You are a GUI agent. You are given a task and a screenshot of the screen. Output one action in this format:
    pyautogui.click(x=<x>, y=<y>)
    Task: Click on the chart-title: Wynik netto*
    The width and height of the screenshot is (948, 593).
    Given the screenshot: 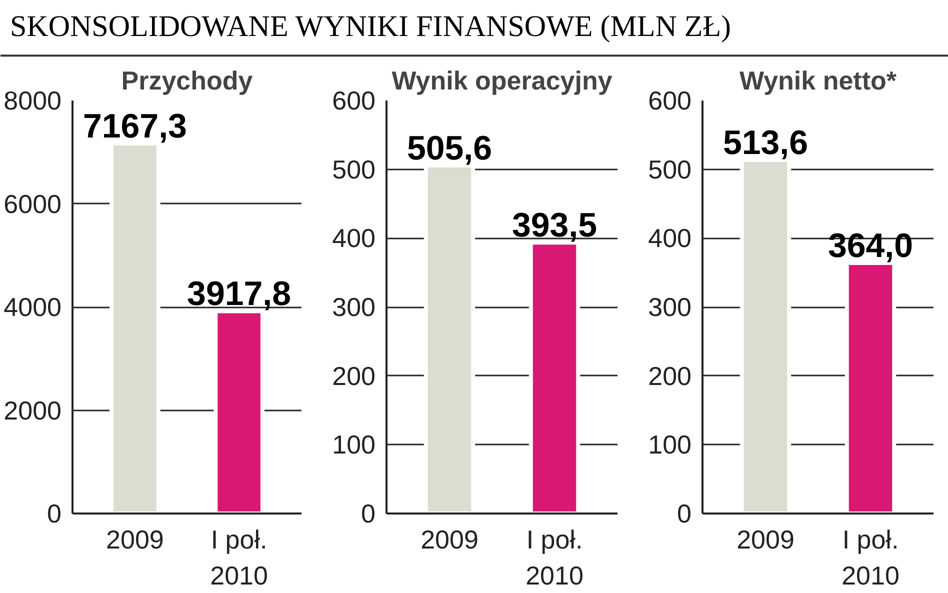 What is the action you would take?
    pyautogui.click(x=819, y=81)
    